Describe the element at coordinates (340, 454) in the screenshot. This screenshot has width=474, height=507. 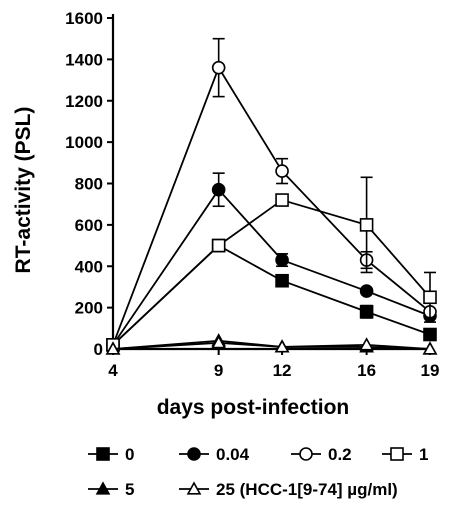
I see `legend-label: 0.2` at that location.